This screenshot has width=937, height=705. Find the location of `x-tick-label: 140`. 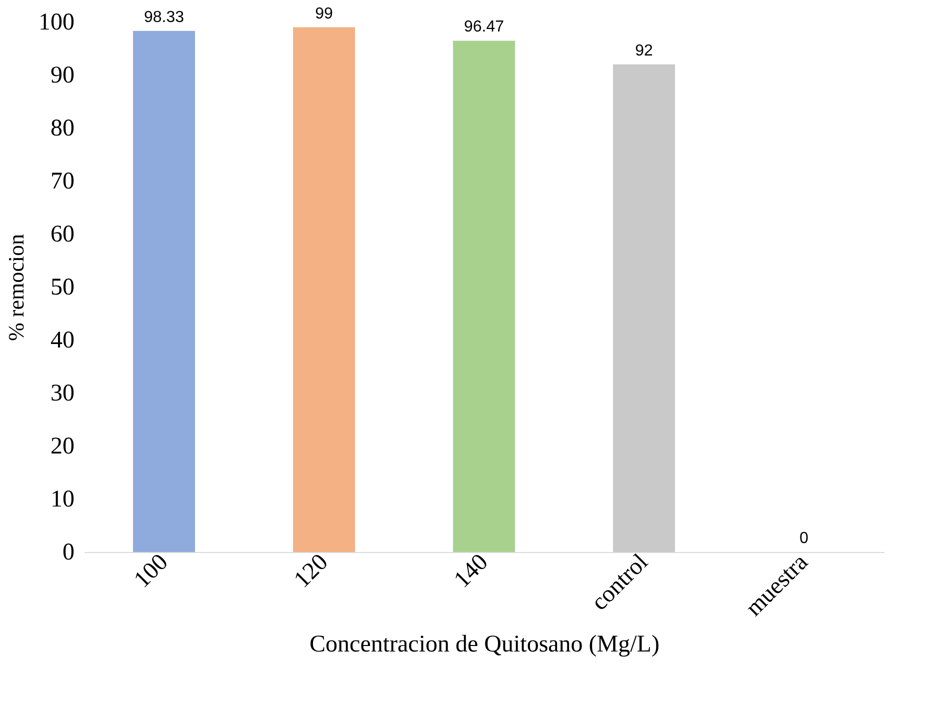

x-tick-label: 140 is located at coordinates (471, 571).